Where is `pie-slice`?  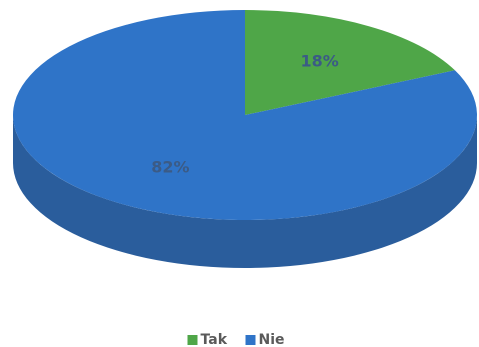 pie-slice is located at coordinates (350, 62).